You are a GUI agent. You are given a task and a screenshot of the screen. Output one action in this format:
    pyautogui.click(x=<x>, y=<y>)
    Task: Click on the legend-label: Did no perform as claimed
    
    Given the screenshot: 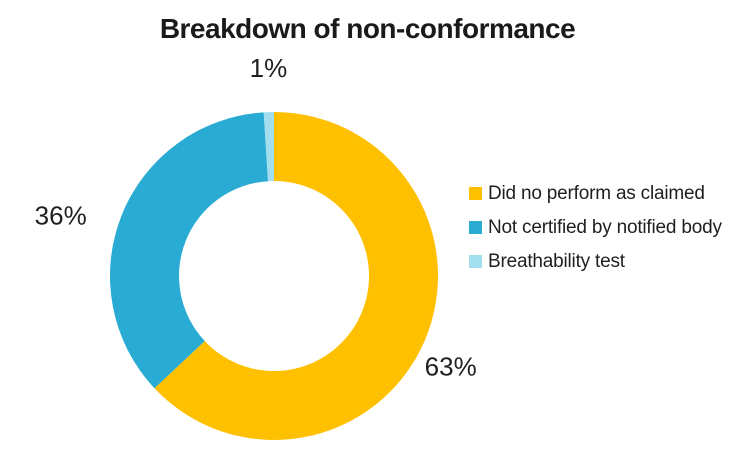 What is the action you would take?
    pyautogui.click(x=596, y=193)
    